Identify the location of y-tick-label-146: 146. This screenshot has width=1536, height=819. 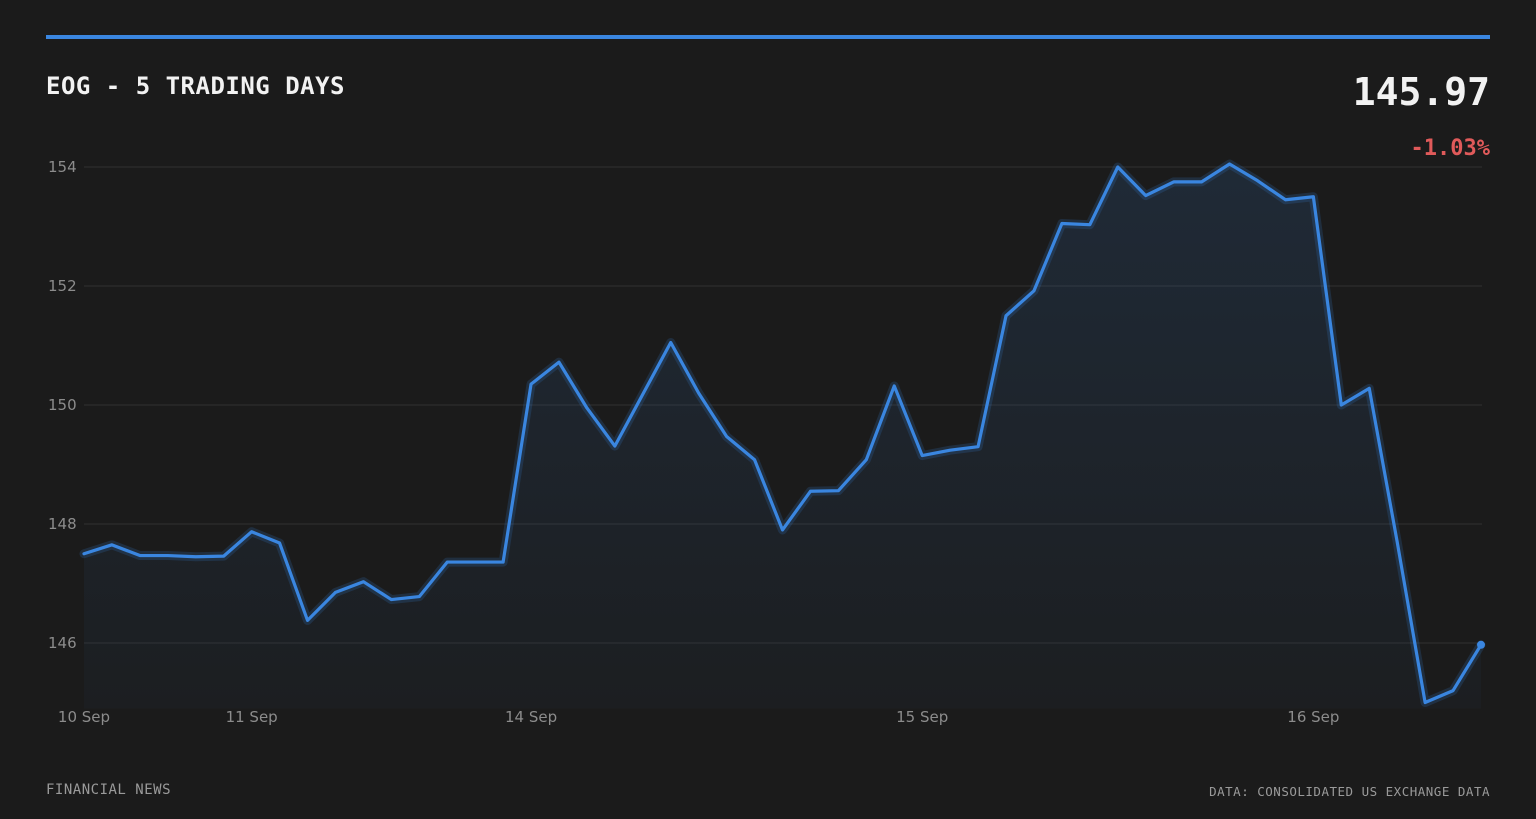
(62, 643).